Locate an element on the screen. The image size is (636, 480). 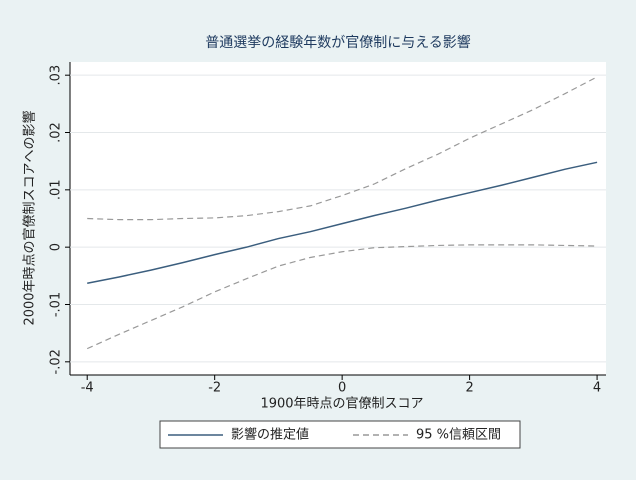
y-tick-label: -.01 is located at coordinates (56, 304).